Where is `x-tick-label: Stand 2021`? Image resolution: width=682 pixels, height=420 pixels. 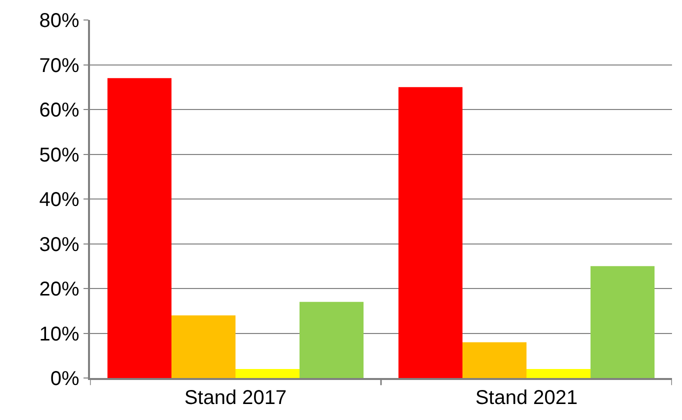 x-tick-label: Stand 2021 is located at coordinates (526, 397).